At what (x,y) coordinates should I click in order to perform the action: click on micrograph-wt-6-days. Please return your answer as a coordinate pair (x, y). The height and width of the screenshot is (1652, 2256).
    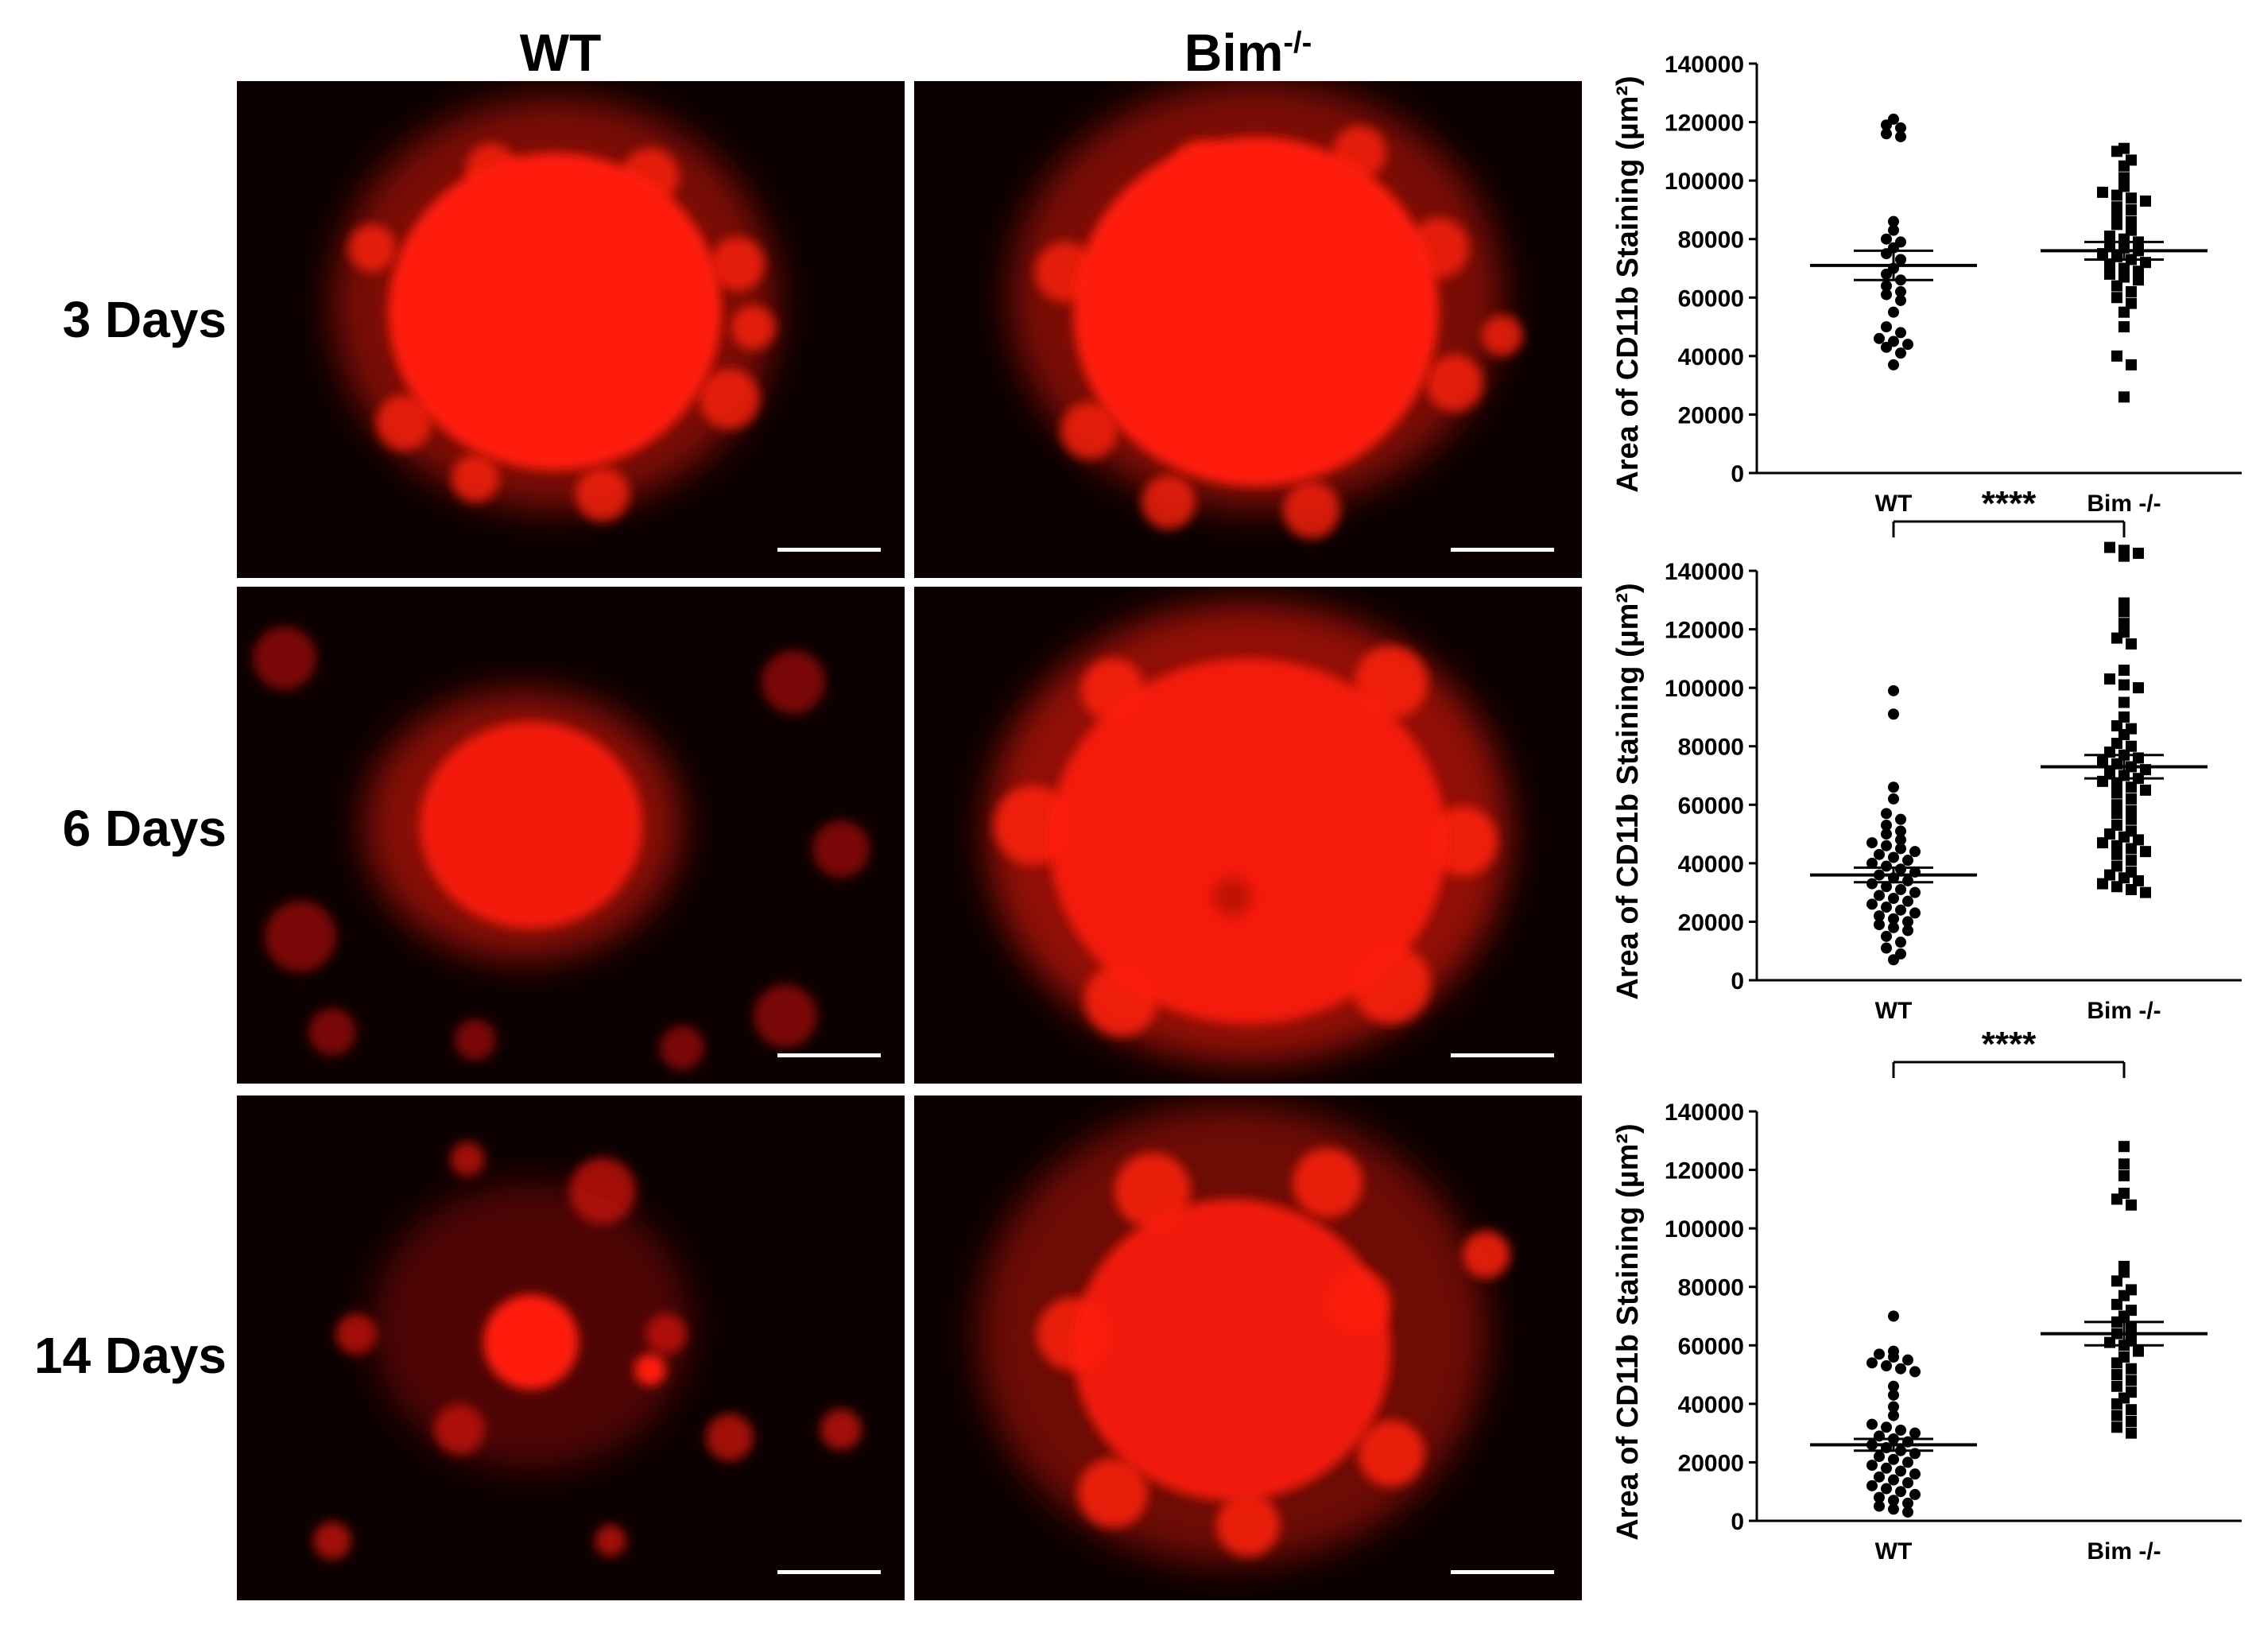
    Looking at the image, I should click on (571, 835).